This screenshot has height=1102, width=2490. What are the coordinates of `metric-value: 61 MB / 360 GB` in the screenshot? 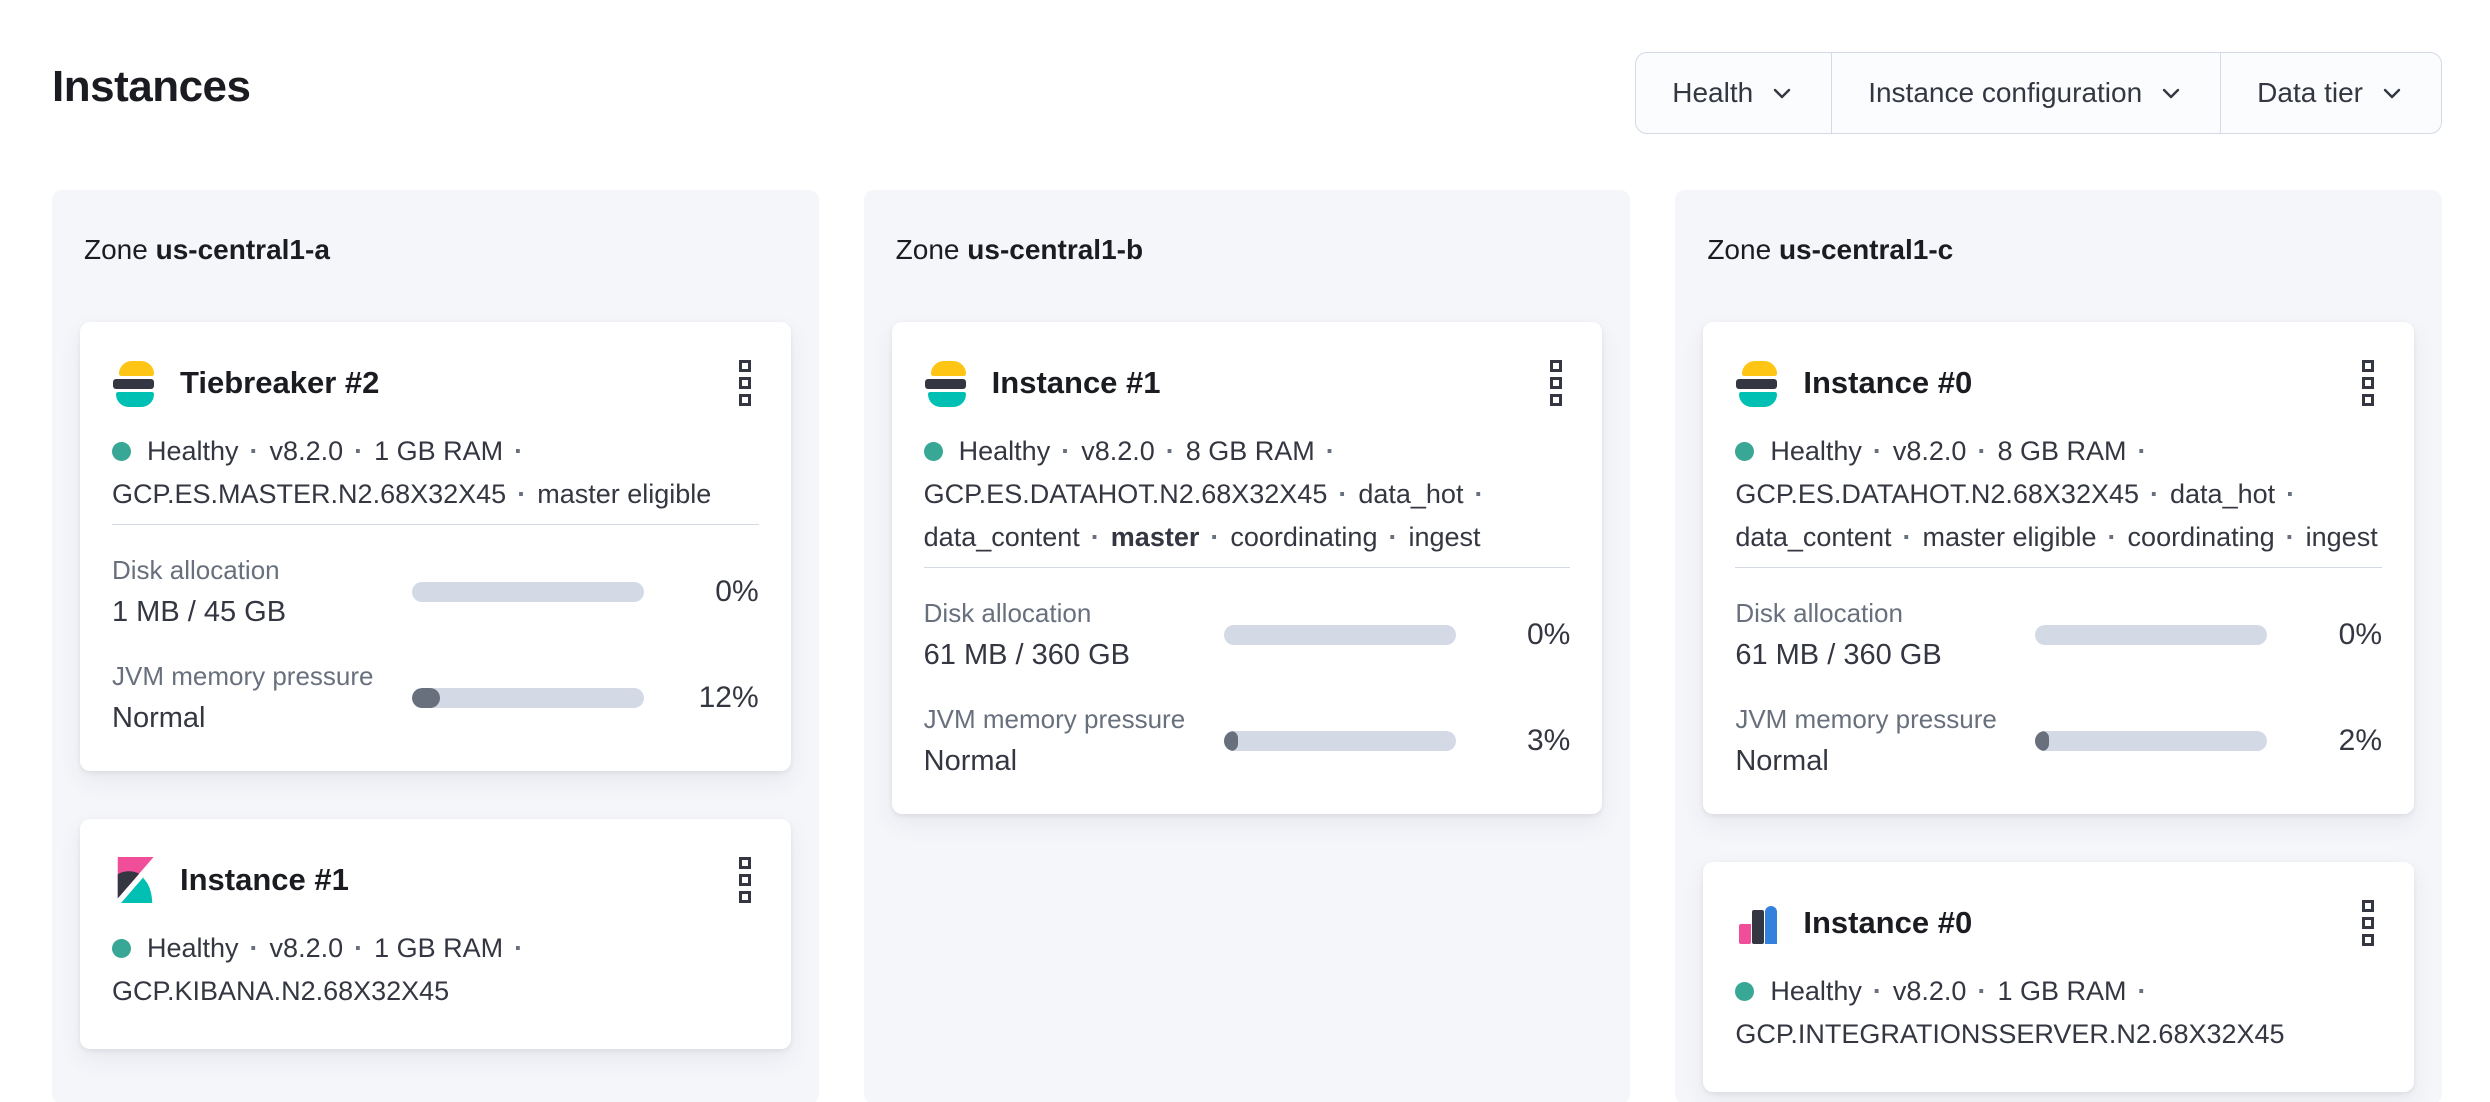 It's located at (1026, 655).